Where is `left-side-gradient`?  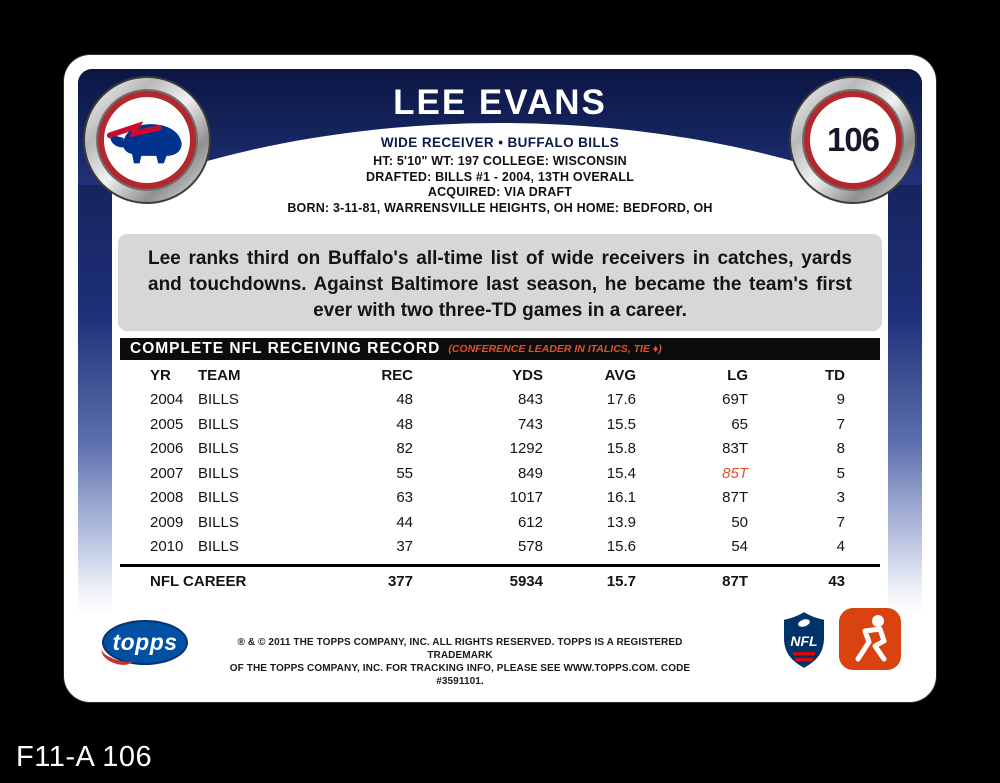 left-side-gradient is located at coordinates (95, 400).